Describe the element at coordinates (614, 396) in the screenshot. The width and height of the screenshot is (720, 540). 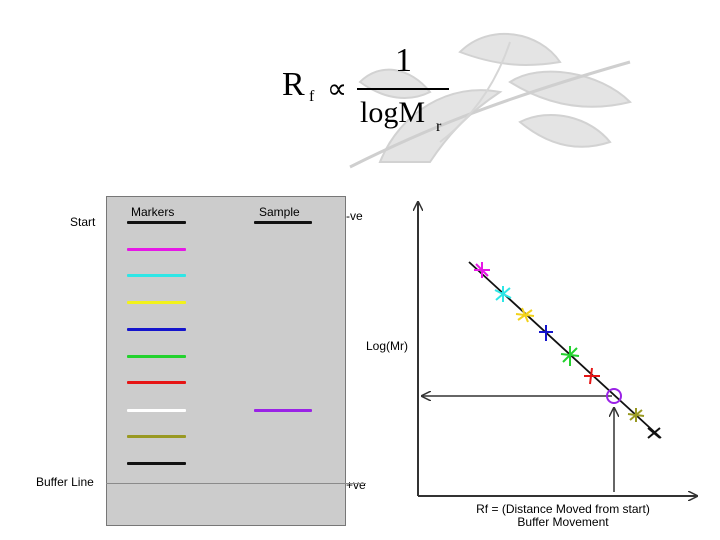
I see `sample-point-circle` at that location.